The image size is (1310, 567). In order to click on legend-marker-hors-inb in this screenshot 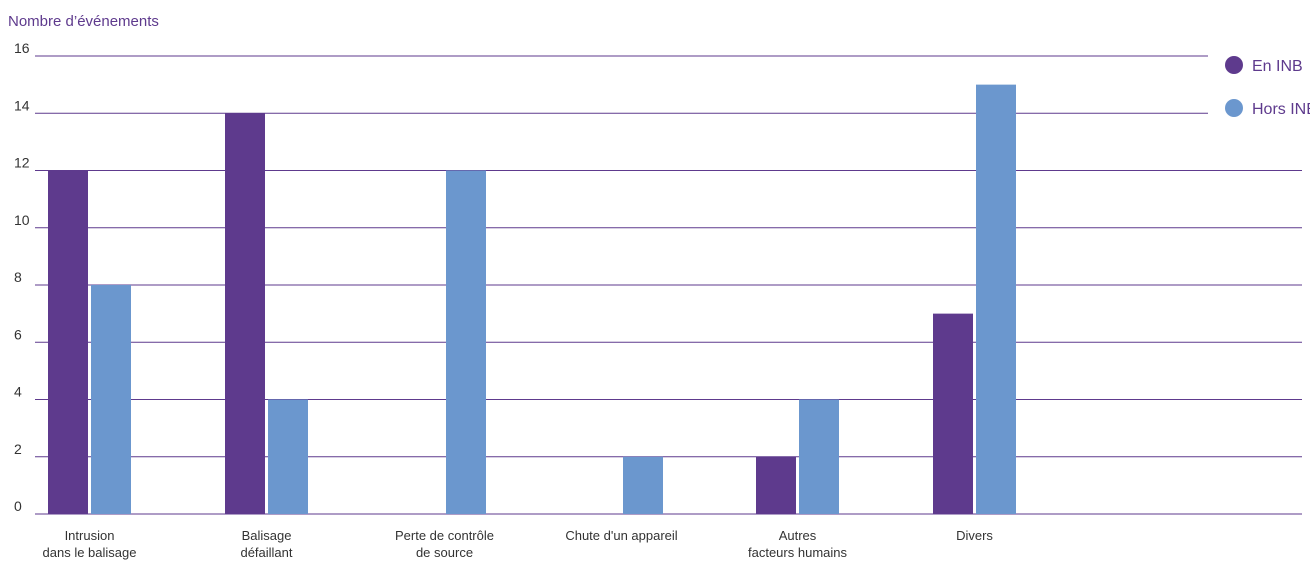, I will do `click(1234, 108)`.